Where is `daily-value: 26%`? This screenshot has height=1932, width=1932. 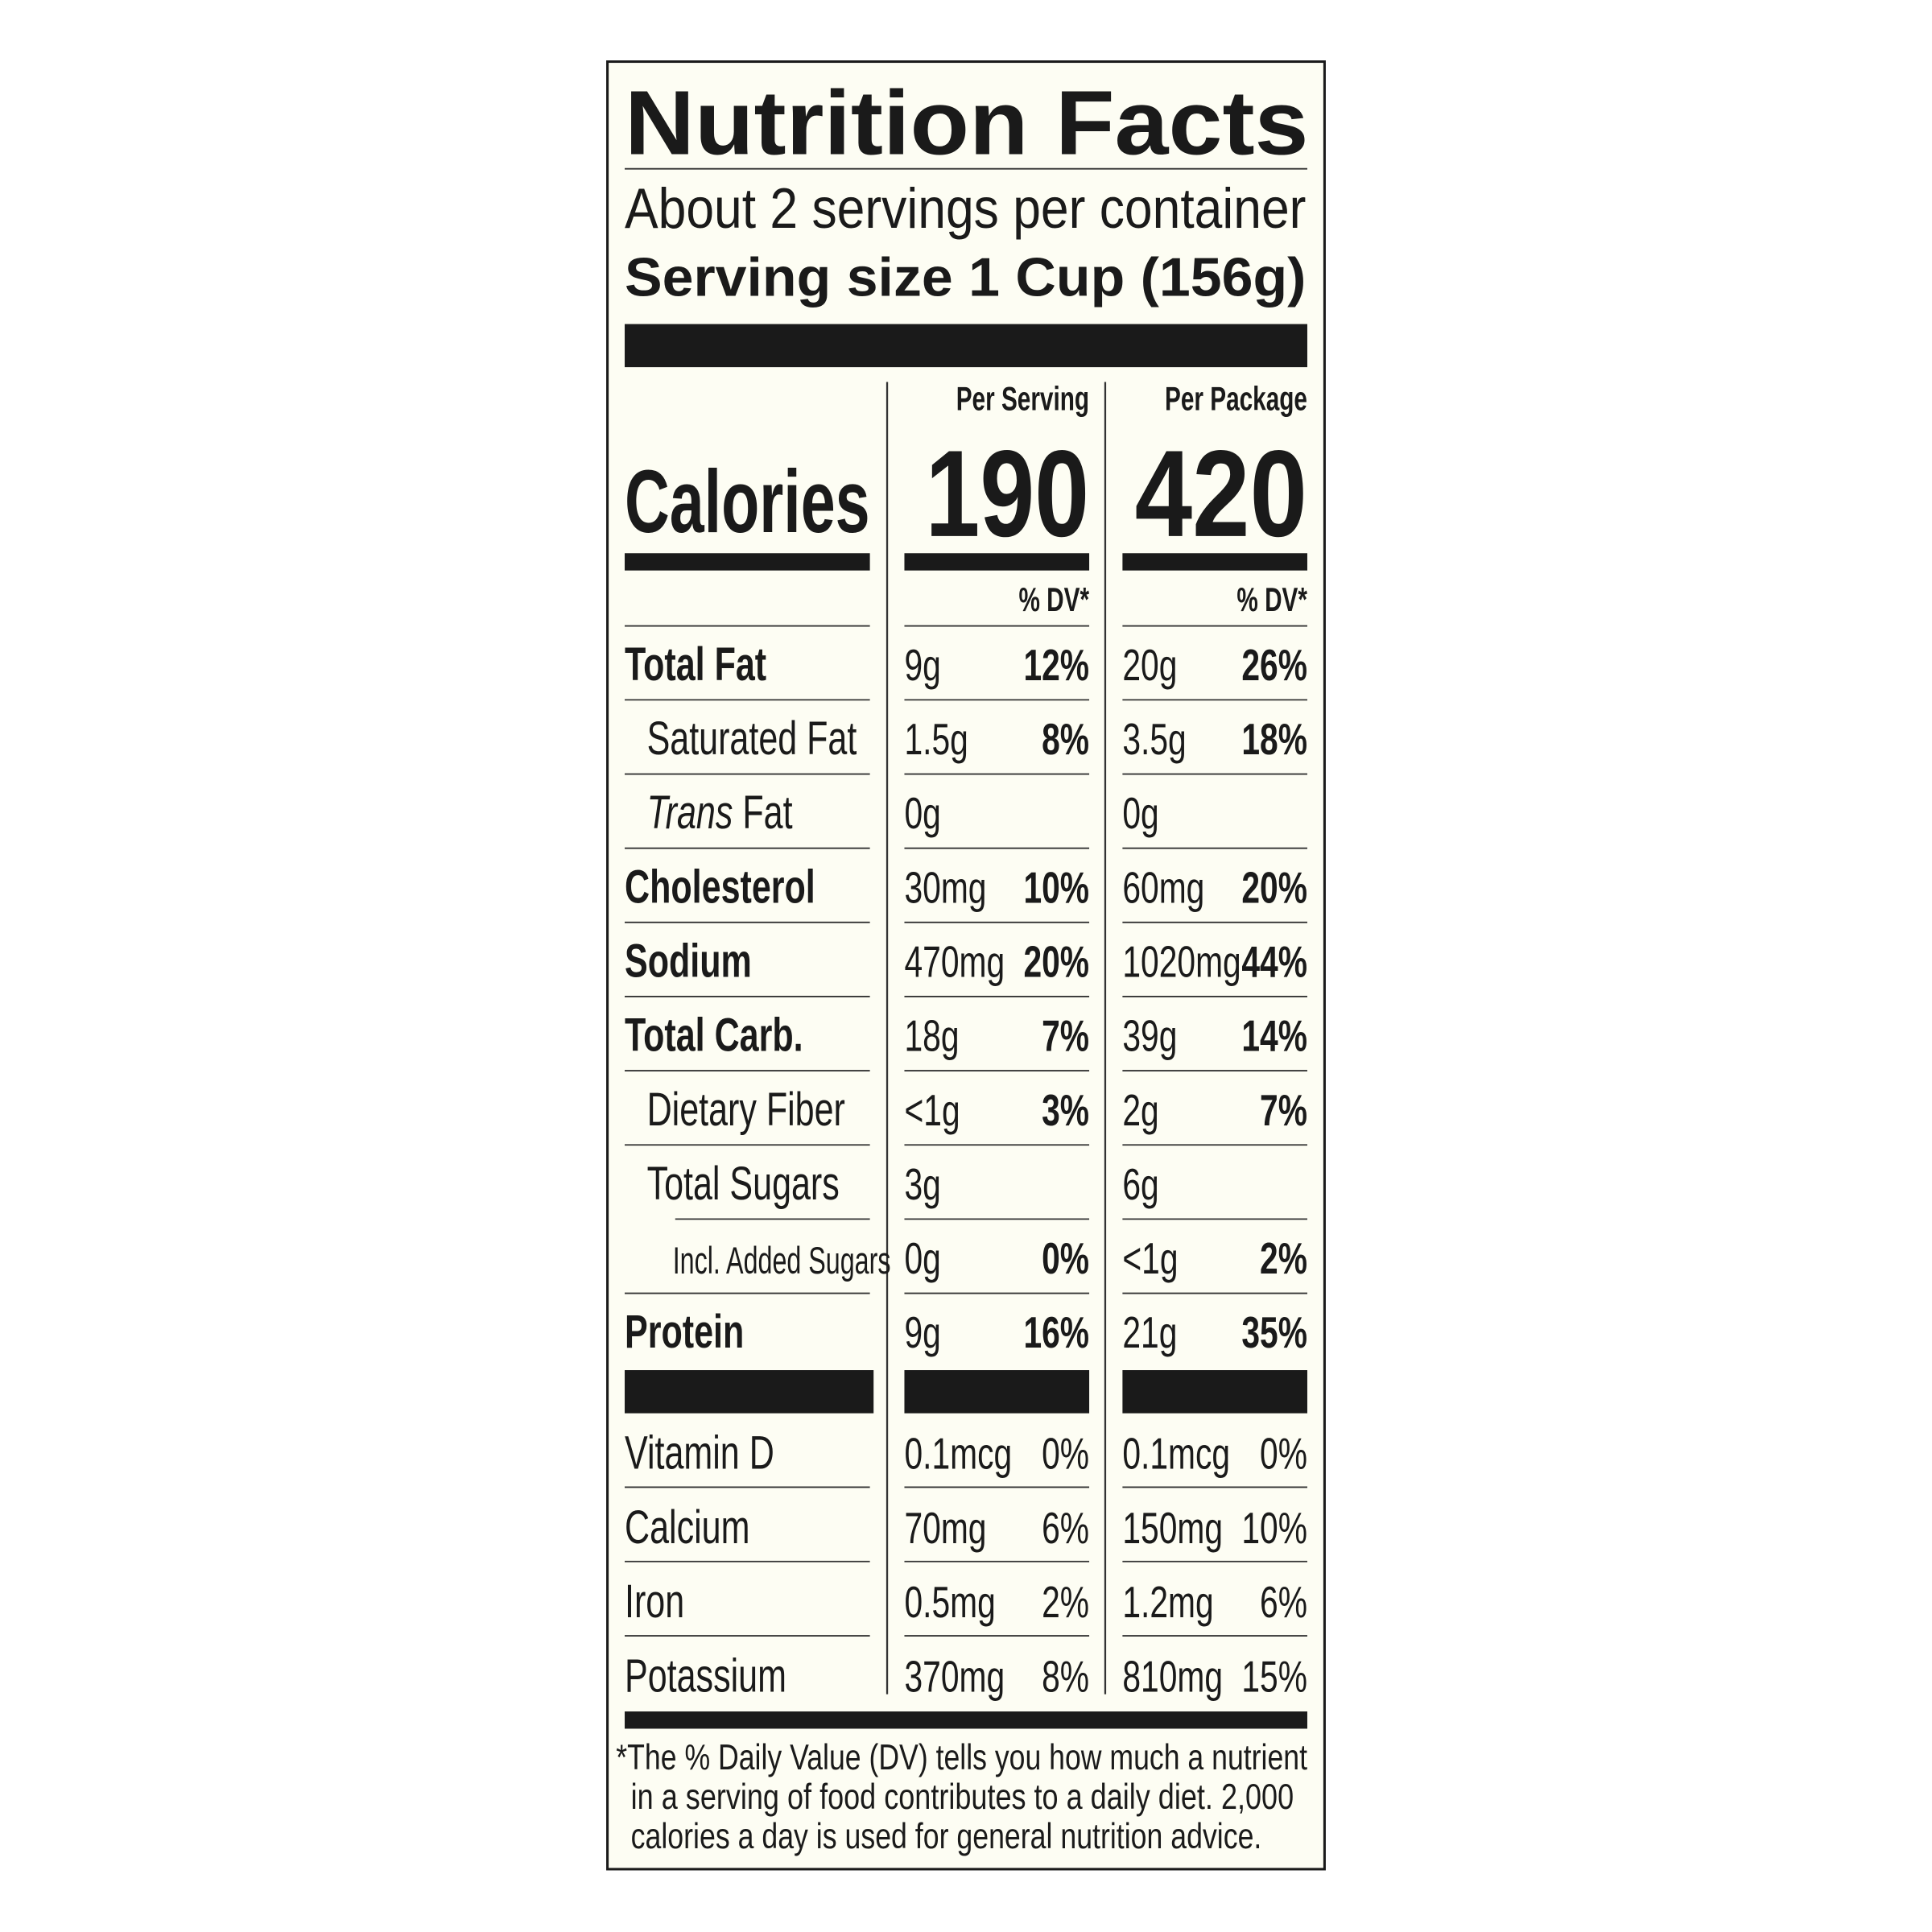 daily-value: 26% is located at coordinates (1274, 665).